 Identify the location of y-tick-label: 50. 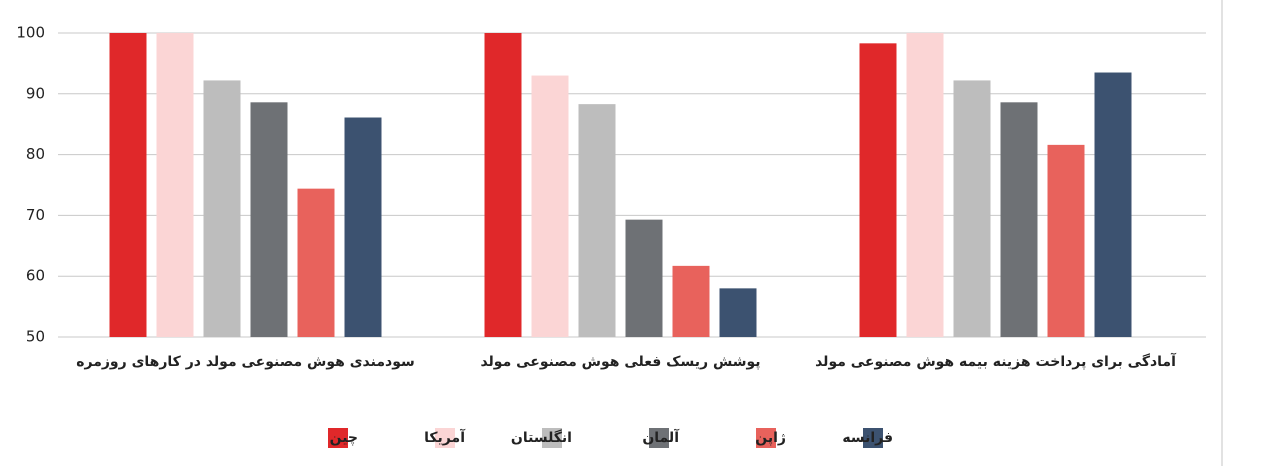
(35, 337).